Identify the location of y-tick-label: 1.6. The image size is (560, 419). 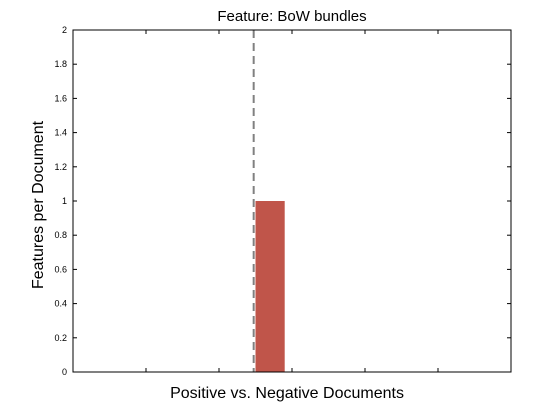
(60, 98).